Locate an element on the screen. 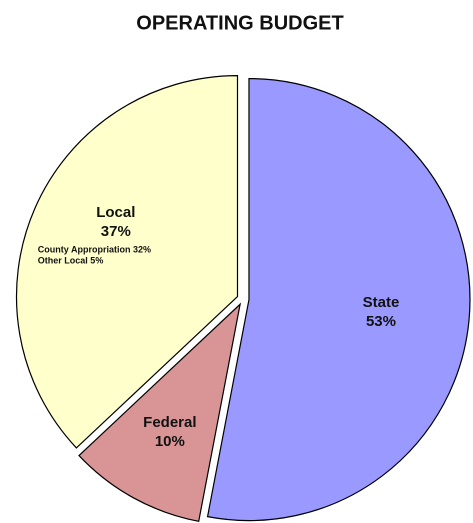  slice-annotation: Other Local 5% is located at coordinates (71, 260).